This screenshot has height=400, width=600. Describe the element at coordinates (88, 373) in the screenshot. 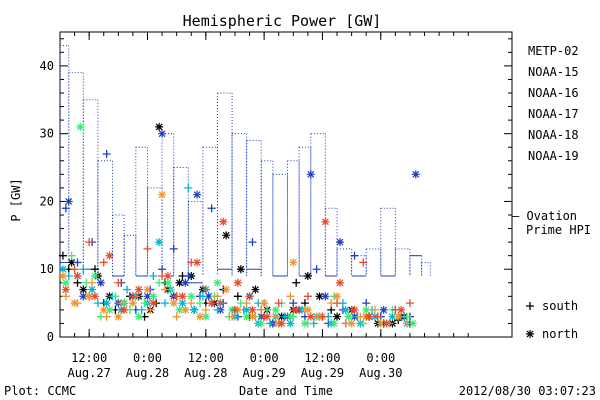

I see `x-tick-label-date: Aug.27` at that location.